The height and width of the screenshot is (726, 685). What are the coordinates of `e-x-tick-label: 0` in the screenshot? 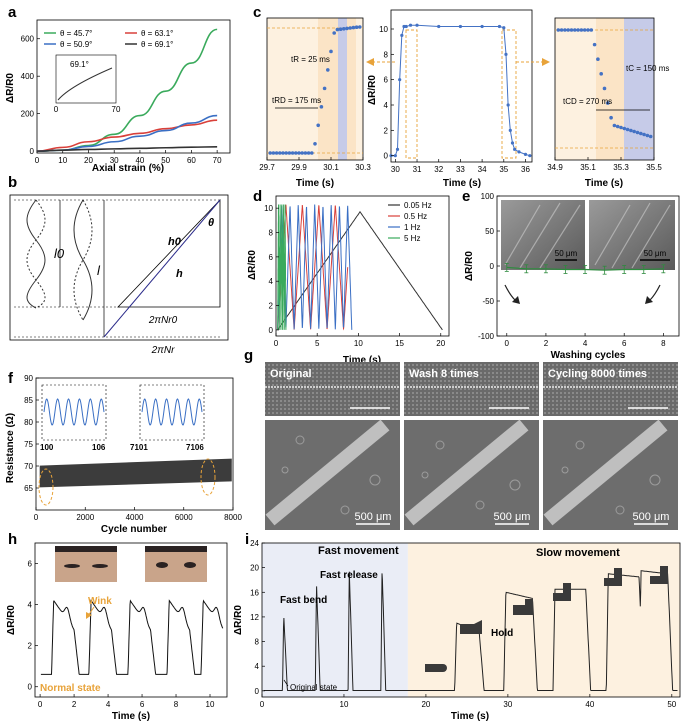 It's located at (507, 343).